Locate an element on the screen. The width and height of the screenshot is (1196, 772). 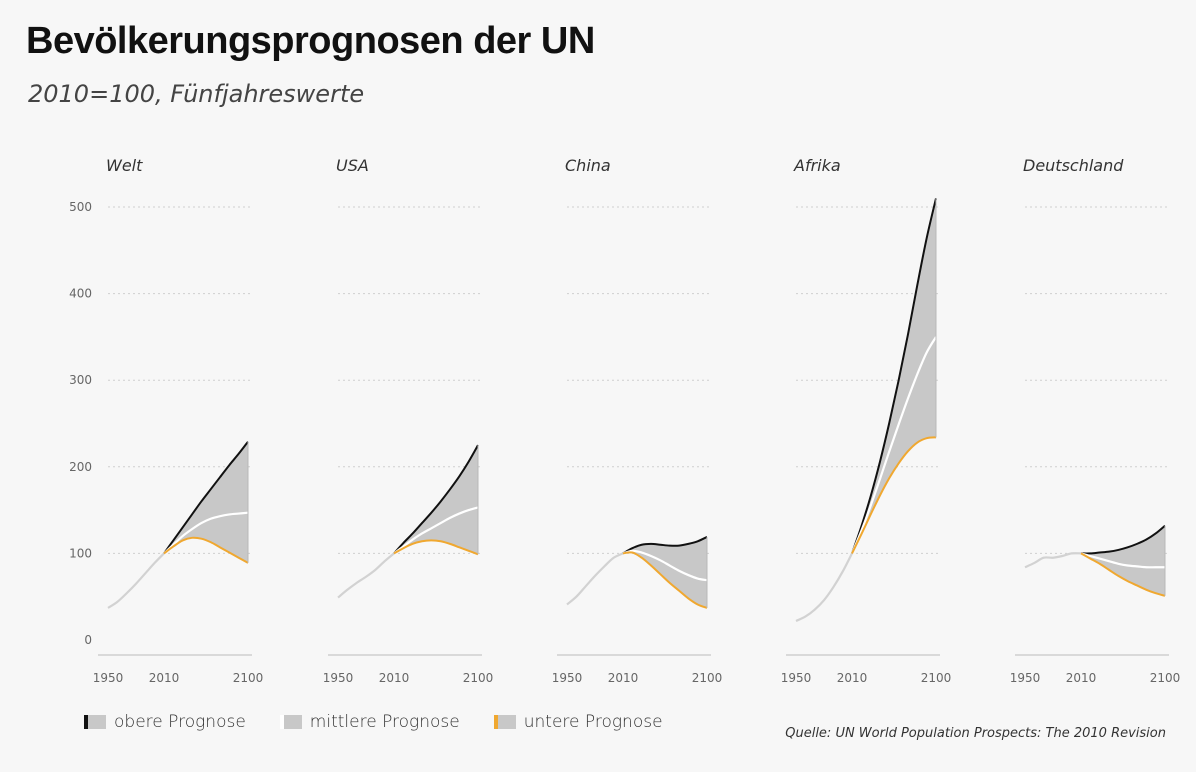
legend-swatch-lower-edge is located at coordinates (495, 722).